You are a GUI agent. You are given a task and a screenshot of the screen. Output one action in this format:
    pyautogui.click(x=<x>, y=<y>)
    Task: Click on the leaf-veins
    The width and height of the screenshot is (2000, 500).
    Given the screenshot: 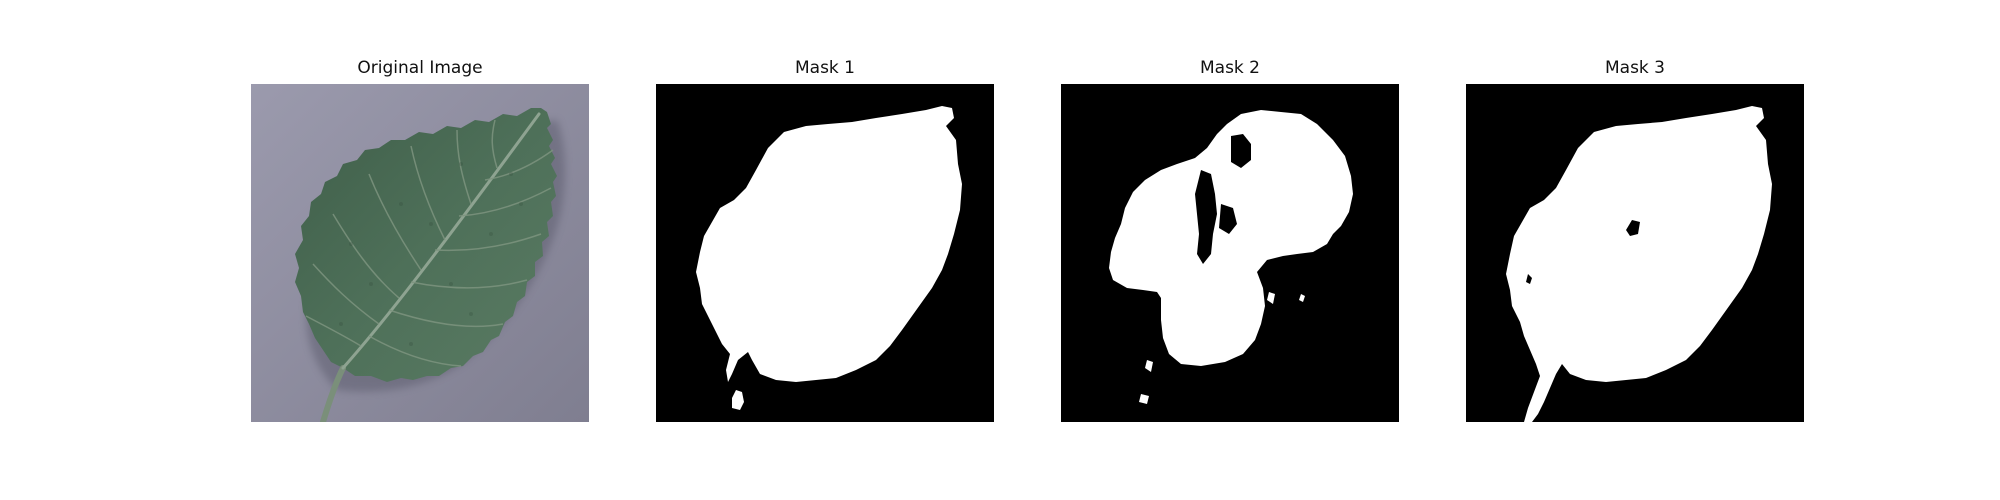 What is the action you would take?
    pyautogui.click(x=429, y=243)
    